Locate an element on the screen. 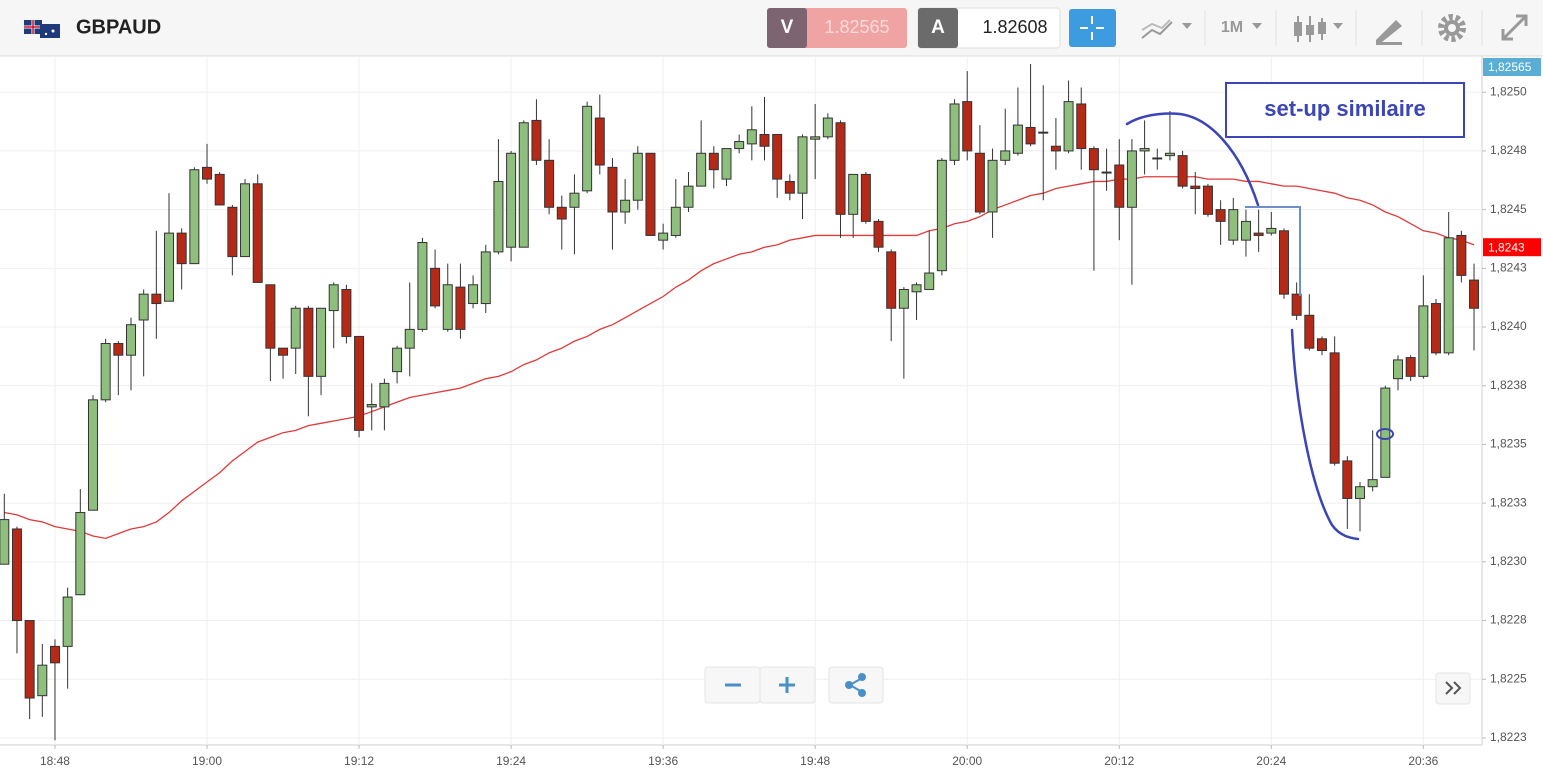 The image size is (1543, 783). fullscreen-button is located at coordinates (1514, 27).